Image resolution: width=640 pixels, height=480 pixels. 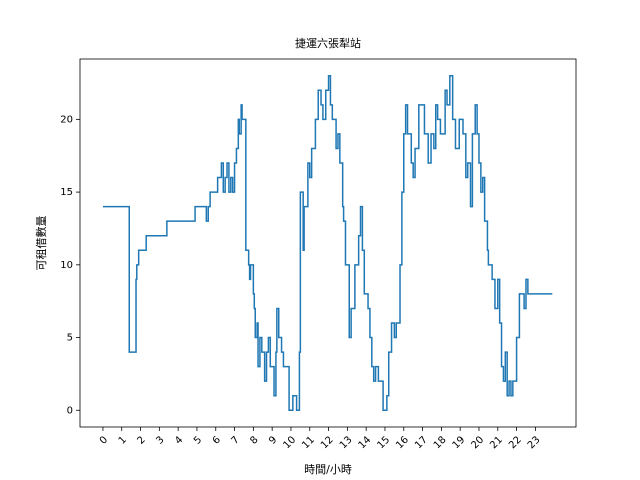 What do you see at coordinates (66, 119) in the screenshot?
I see `y-tick-label: 20` at bounding box center [66, 119].